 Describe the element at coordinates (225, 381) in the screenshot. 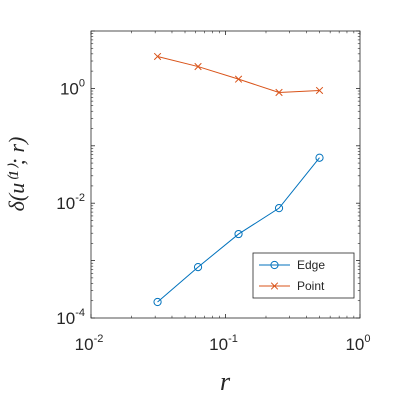

I see `x-axis-label: r` at that location.